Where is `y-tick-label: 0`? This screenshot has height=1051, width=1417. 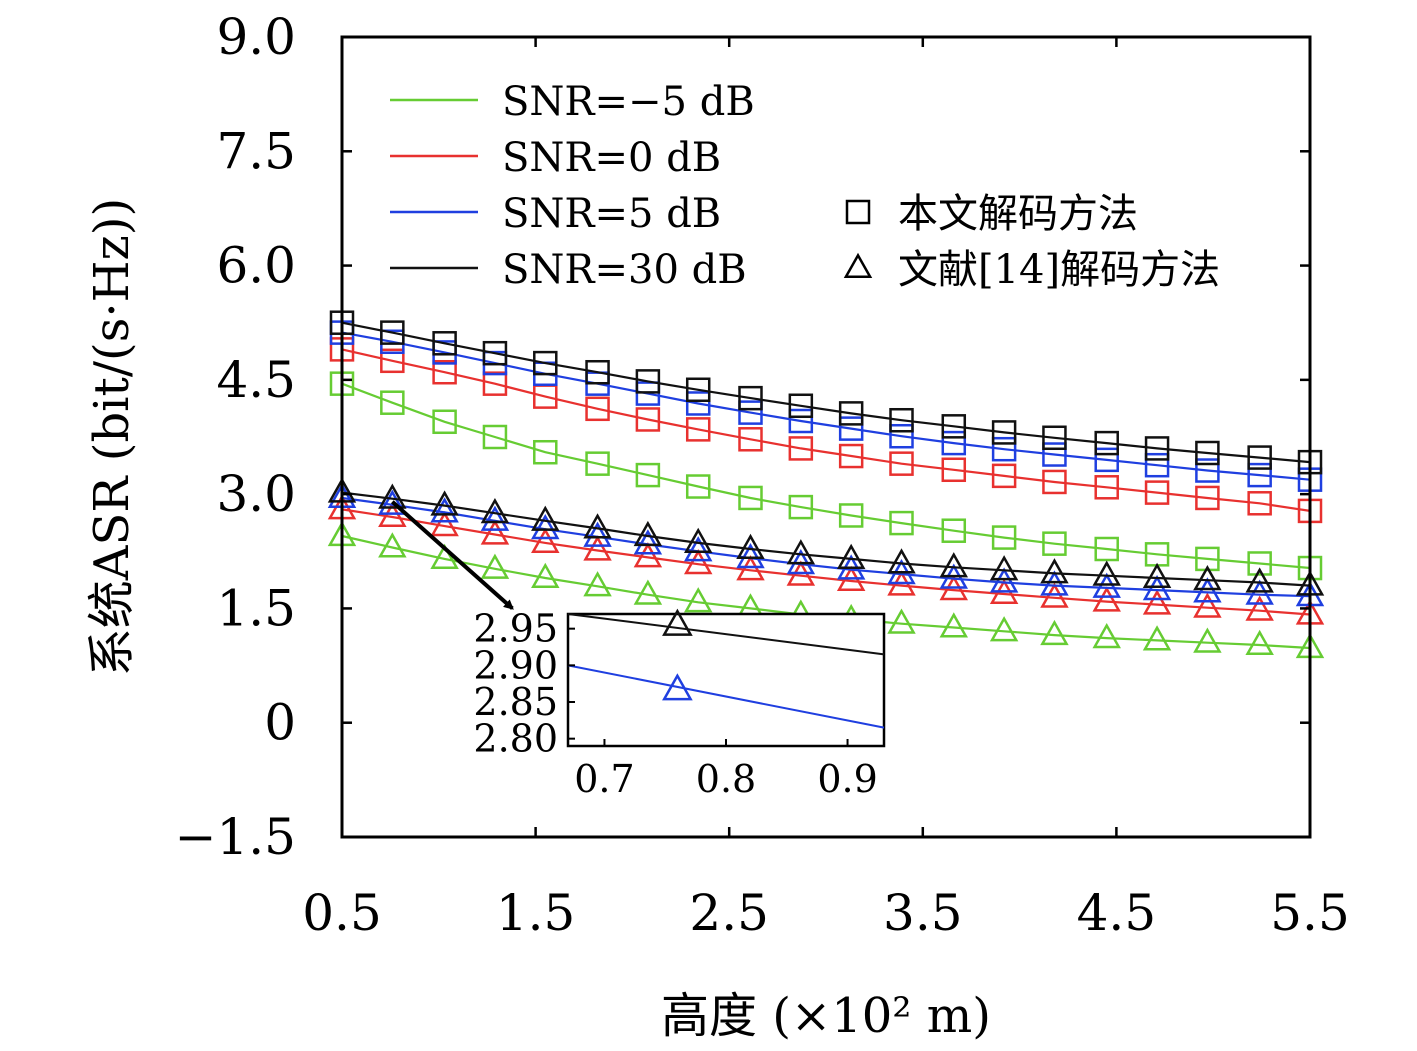
y-tick-label: 0 is located at coordinates (280, 723).